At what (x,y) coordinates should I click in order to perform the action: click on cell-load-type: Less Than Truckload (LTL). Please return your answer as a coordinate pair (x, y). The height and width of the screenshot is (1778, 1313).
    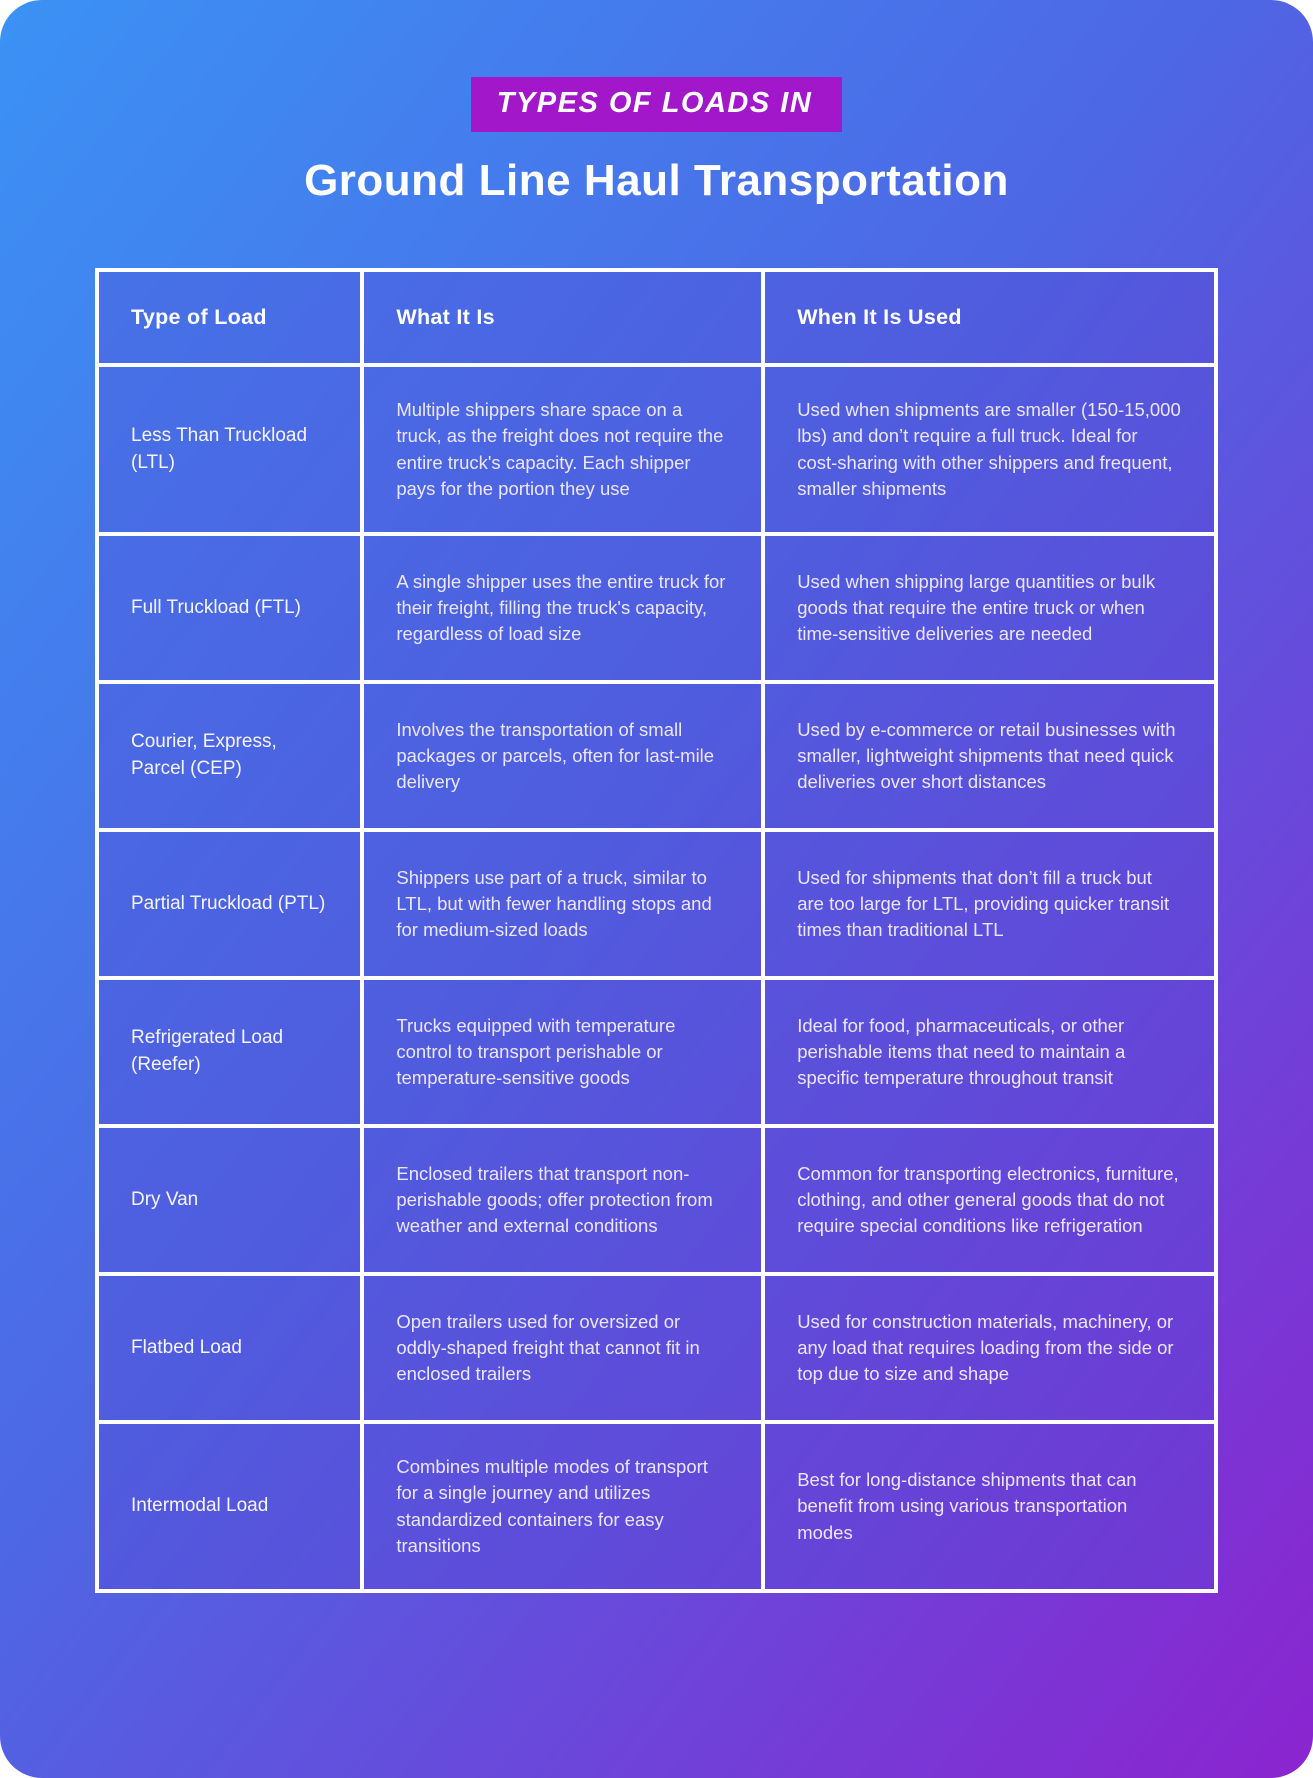
    Looking at the image, I should click on (232, 452).